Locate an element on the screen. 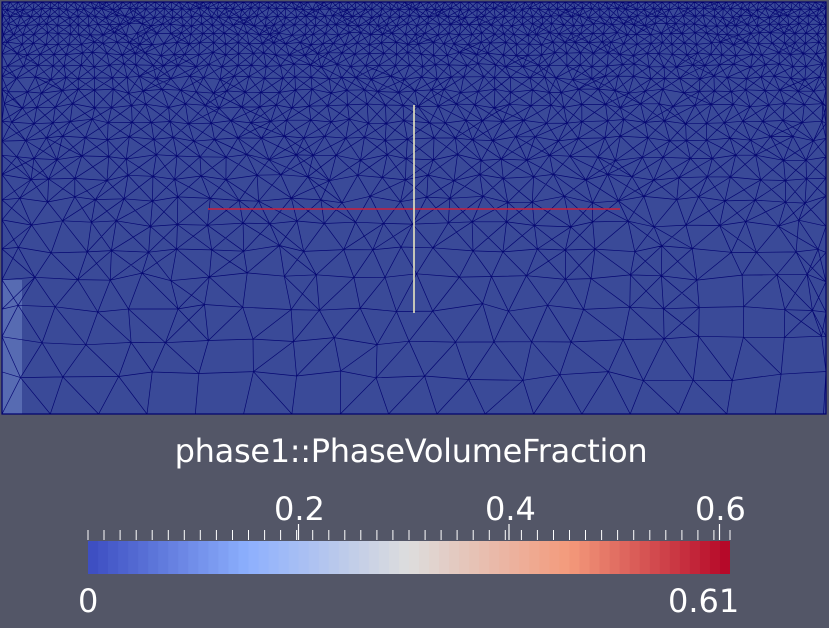 The image size is (829, 628). color-legend-title: phase1::PhaseVolumeFraction is located at coordinates (411, 451).